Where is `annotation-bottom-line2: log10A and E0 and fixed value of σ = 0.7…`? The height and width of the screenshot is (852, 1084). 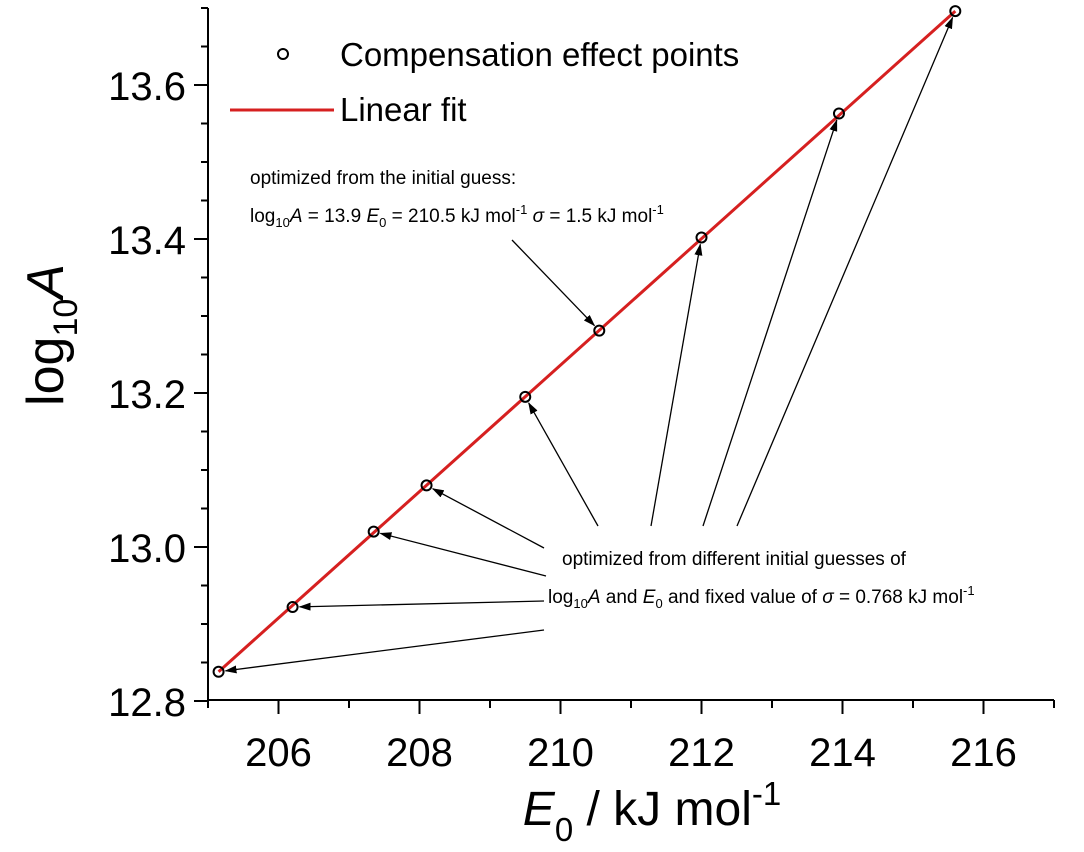
annotation-bottom-line2: log10A and E0 and fixed value of σ = 0.7… is located at coordinates (761, 597).